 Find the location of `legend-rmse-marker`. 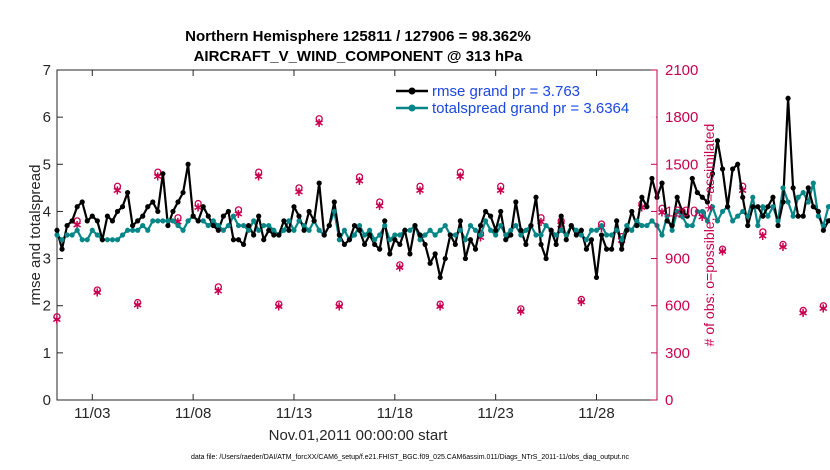

legend-rmse-marker is located at coordinates (412, 91).